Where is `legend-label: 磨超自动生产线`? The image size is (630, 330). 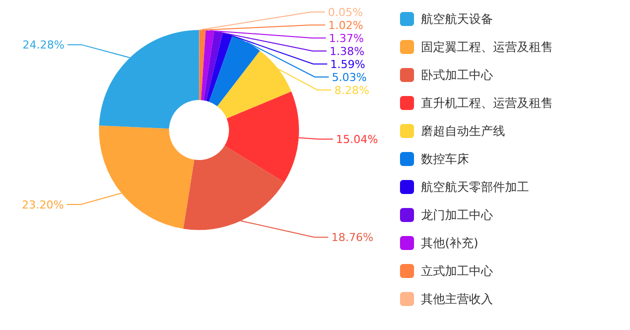
legend-label: 磨超自动生产线 is located at coordinates (463, 131).